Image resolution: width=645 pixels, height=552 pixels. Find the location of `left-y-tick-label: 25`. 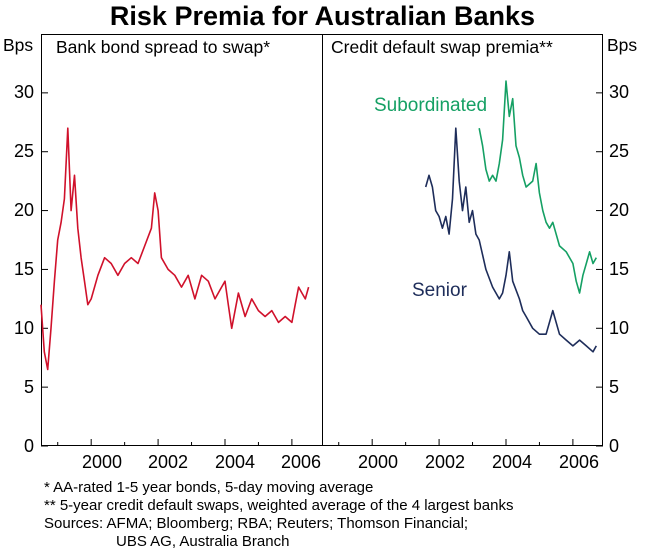

left-y-tick-label: 25 is located at coordinates (23, 151).